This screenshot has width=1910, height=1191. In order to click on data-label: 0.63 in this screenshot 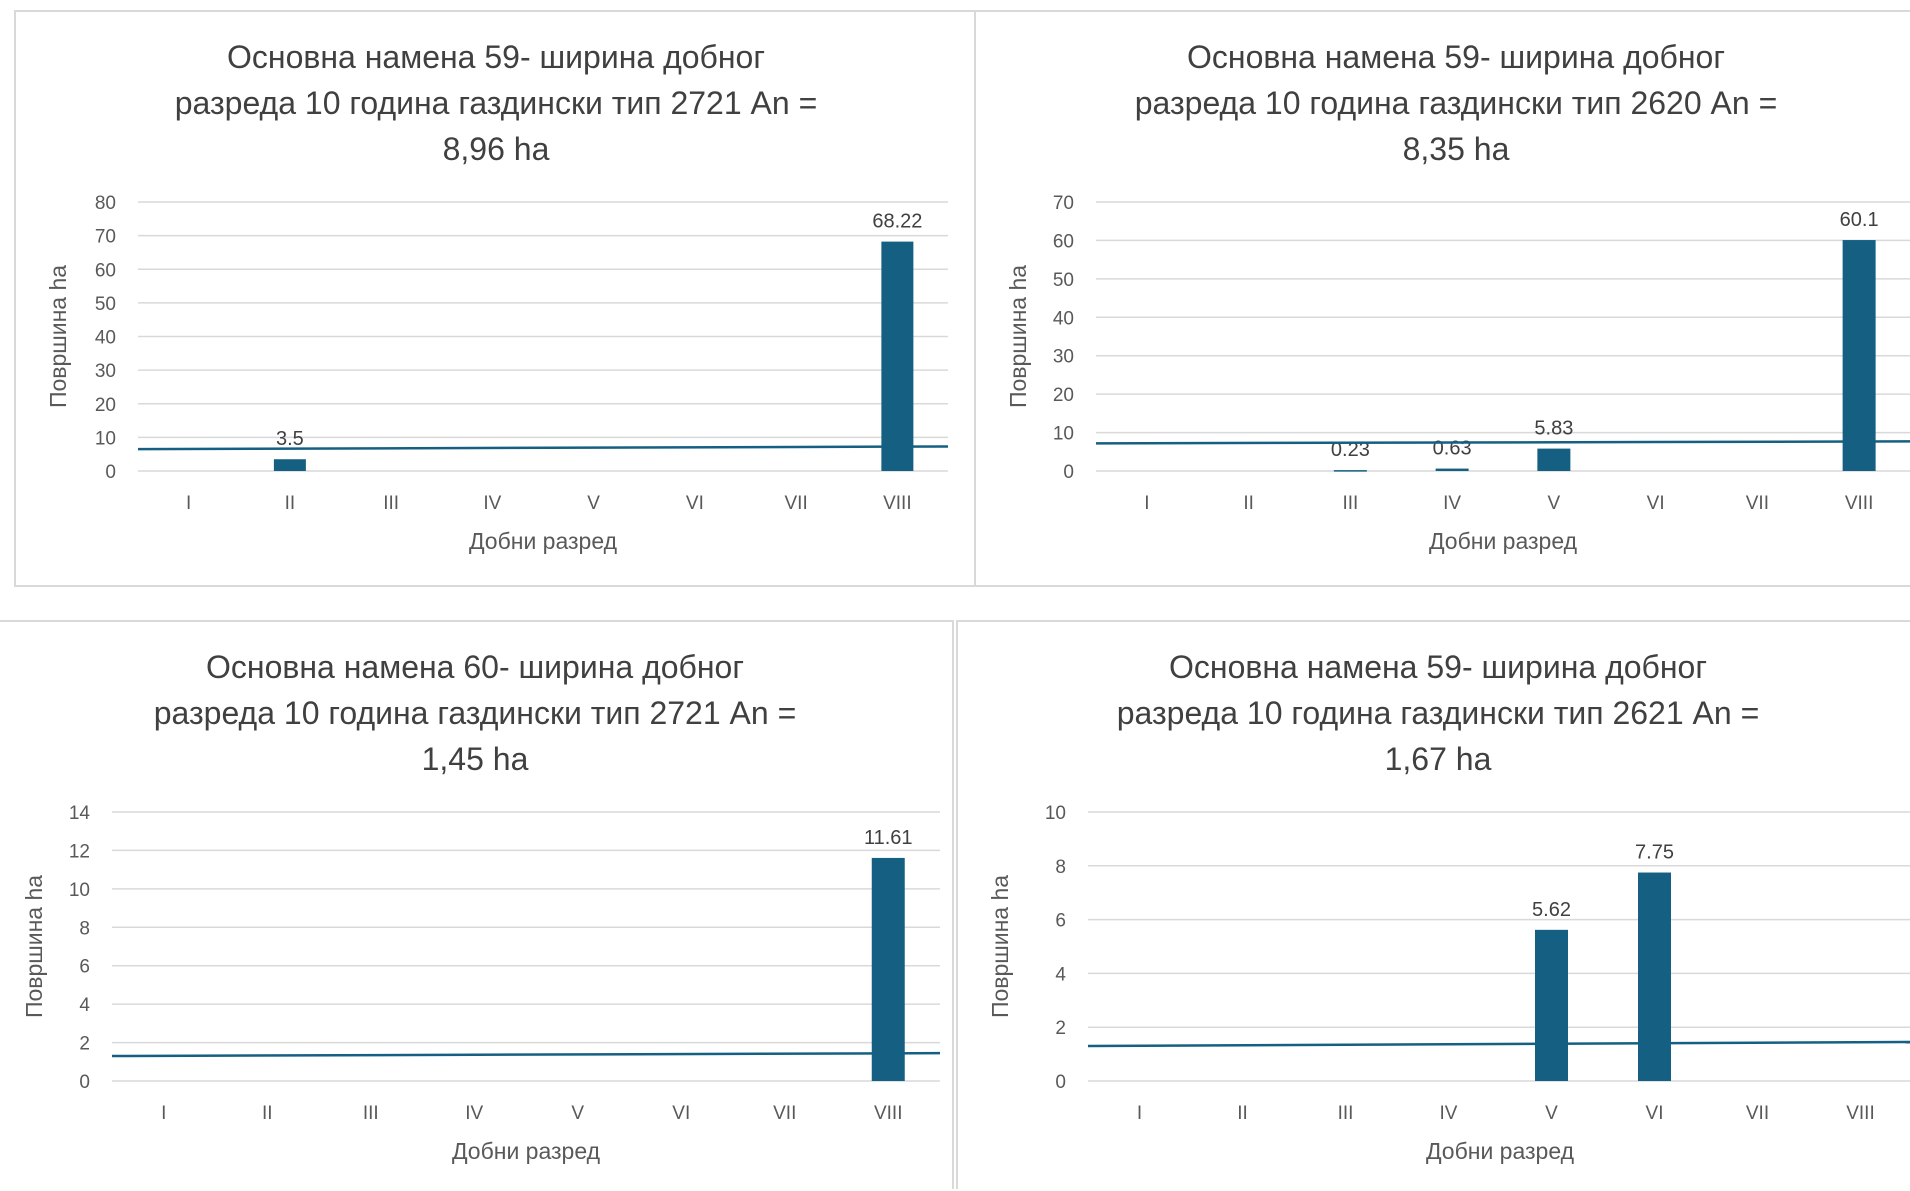, I will do `click(1452, 449)`.